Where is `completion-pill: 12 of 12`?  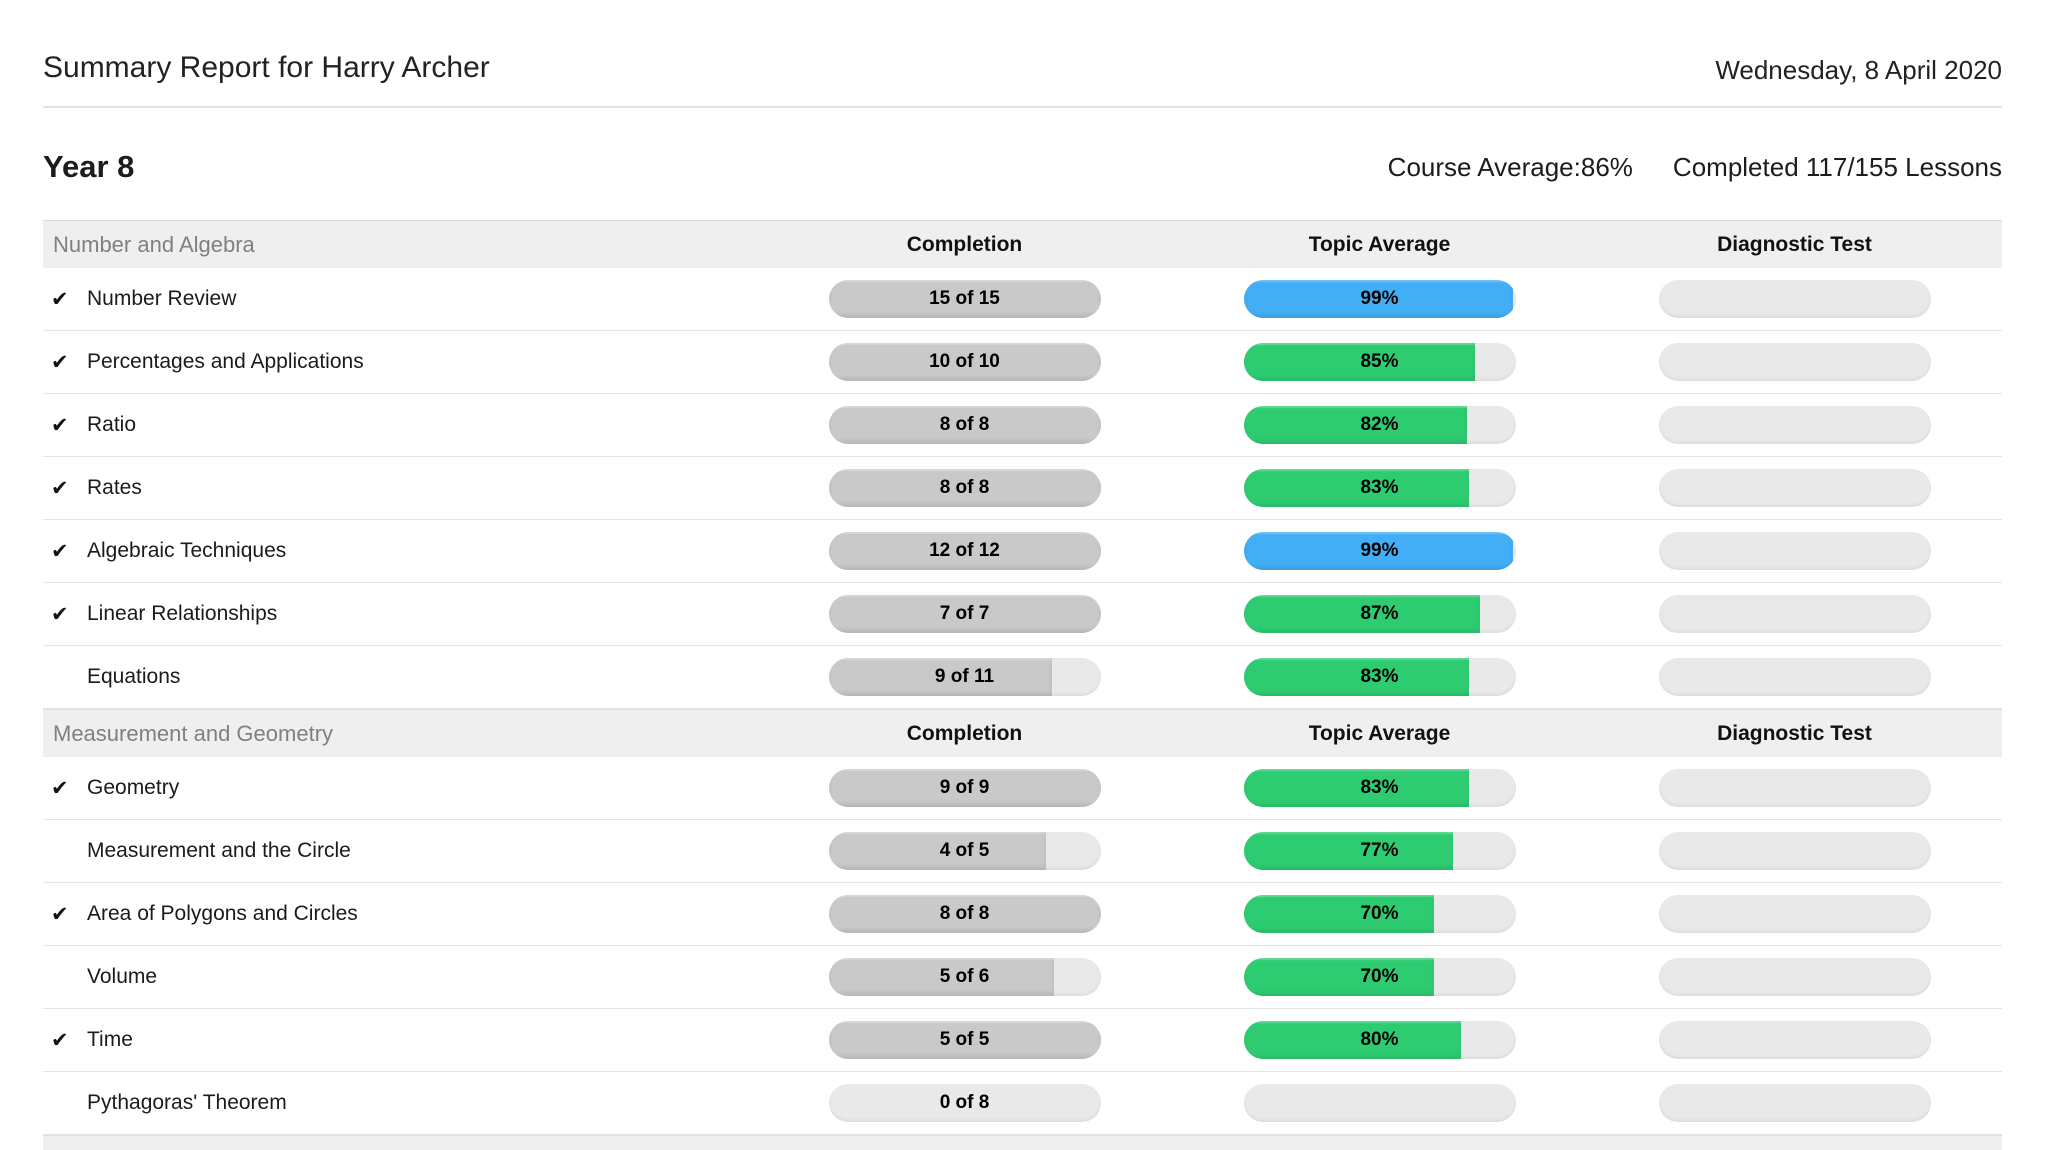
completion-pill: 12 of 12 is located at coordinates (964, 551).